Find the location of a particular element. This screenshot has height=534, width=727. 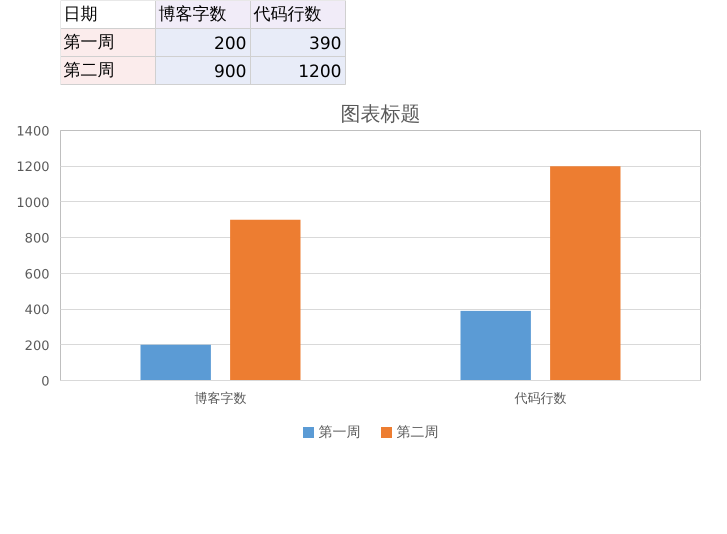

text: 390 is located at coordinates (325, 44).